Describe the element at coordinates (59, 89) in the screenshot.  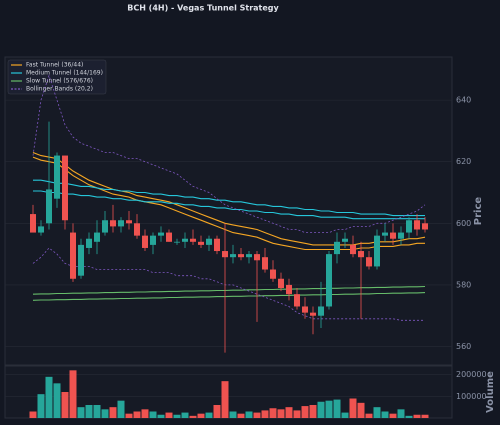
I see `legend-label: Bollinger Bands (20,2)` at that location.